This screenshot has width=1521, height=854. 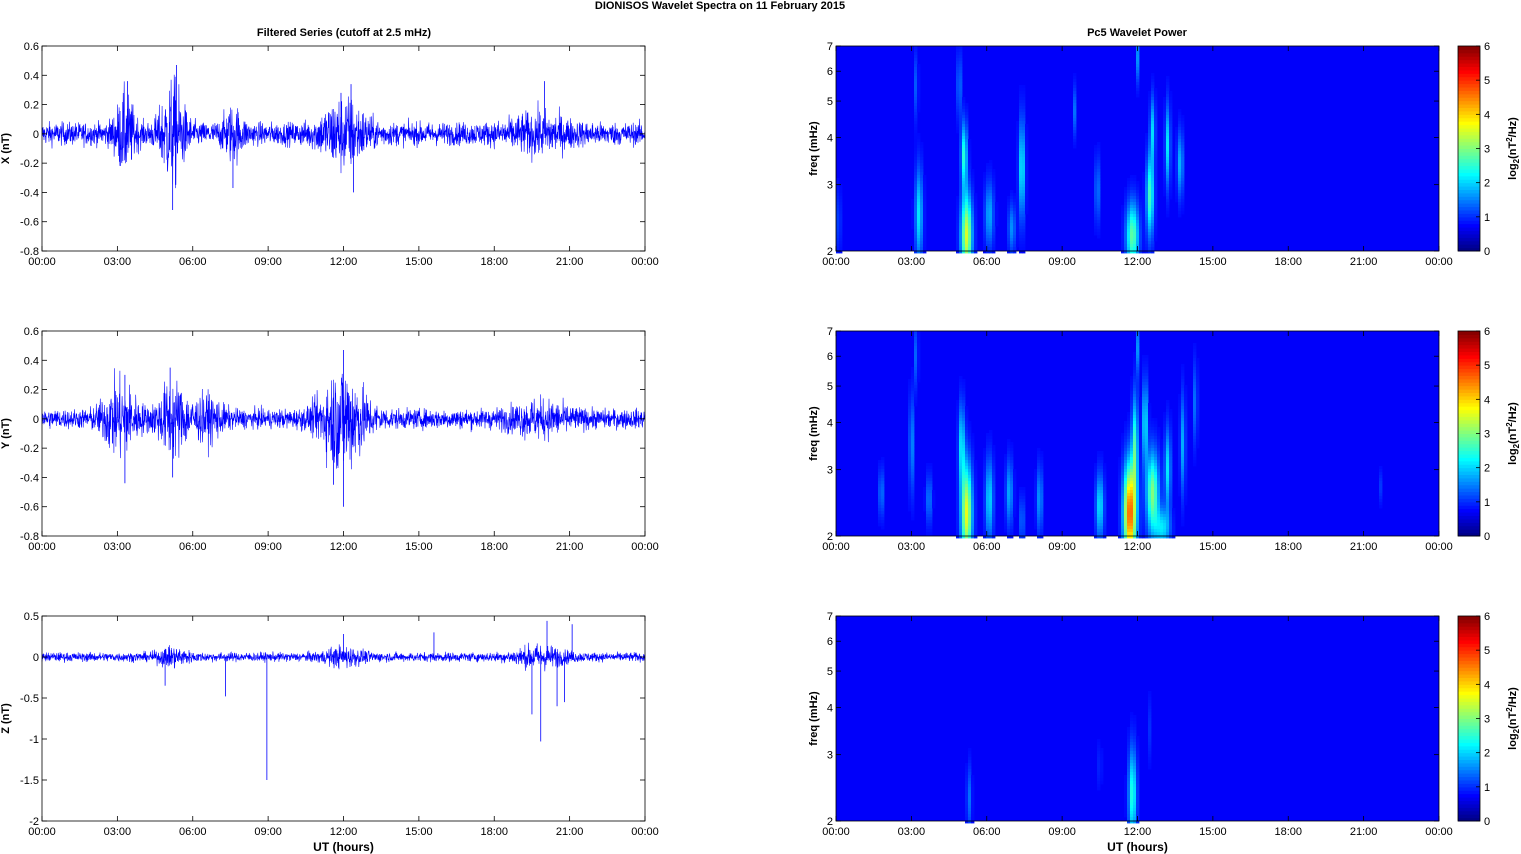 What do you see at coordinates (1439, 832) in the screenshot?
I see `x-tick-label: 00:00` at bounding box center [1439, 832].